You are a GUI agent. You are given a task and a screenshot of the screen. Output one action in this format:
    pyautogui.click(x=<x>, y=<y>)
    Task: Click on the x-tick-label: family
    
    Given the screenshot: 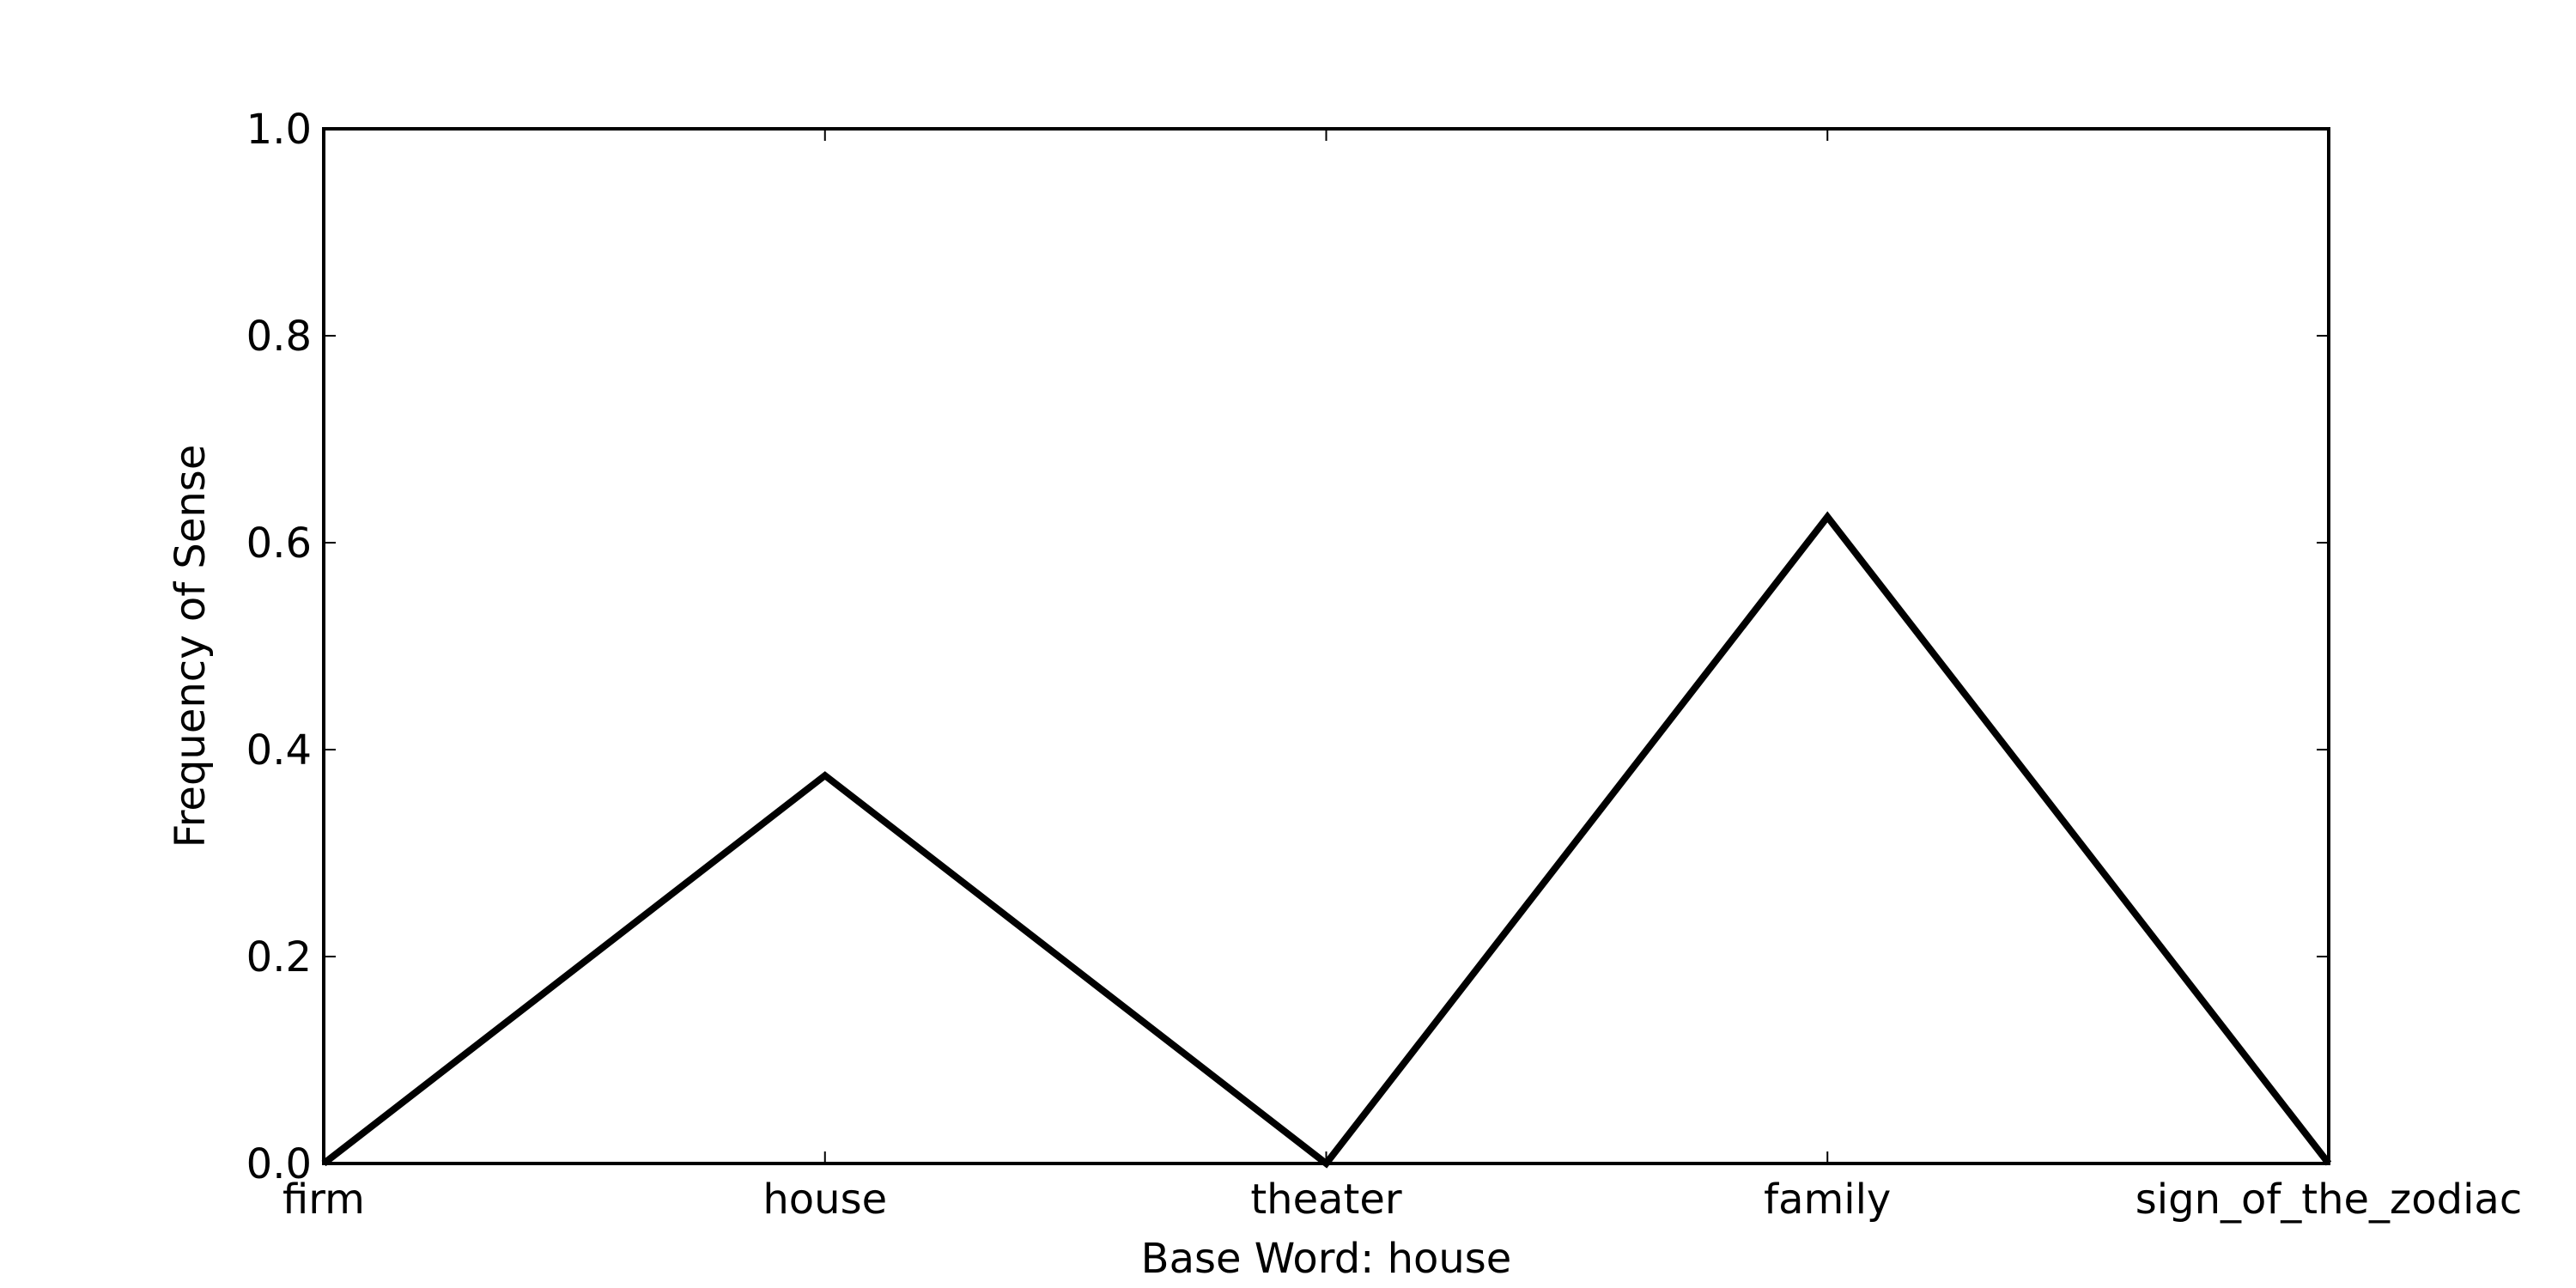 What is the action you would take?
    pyautogui.click(x=1828, y=1200)
    